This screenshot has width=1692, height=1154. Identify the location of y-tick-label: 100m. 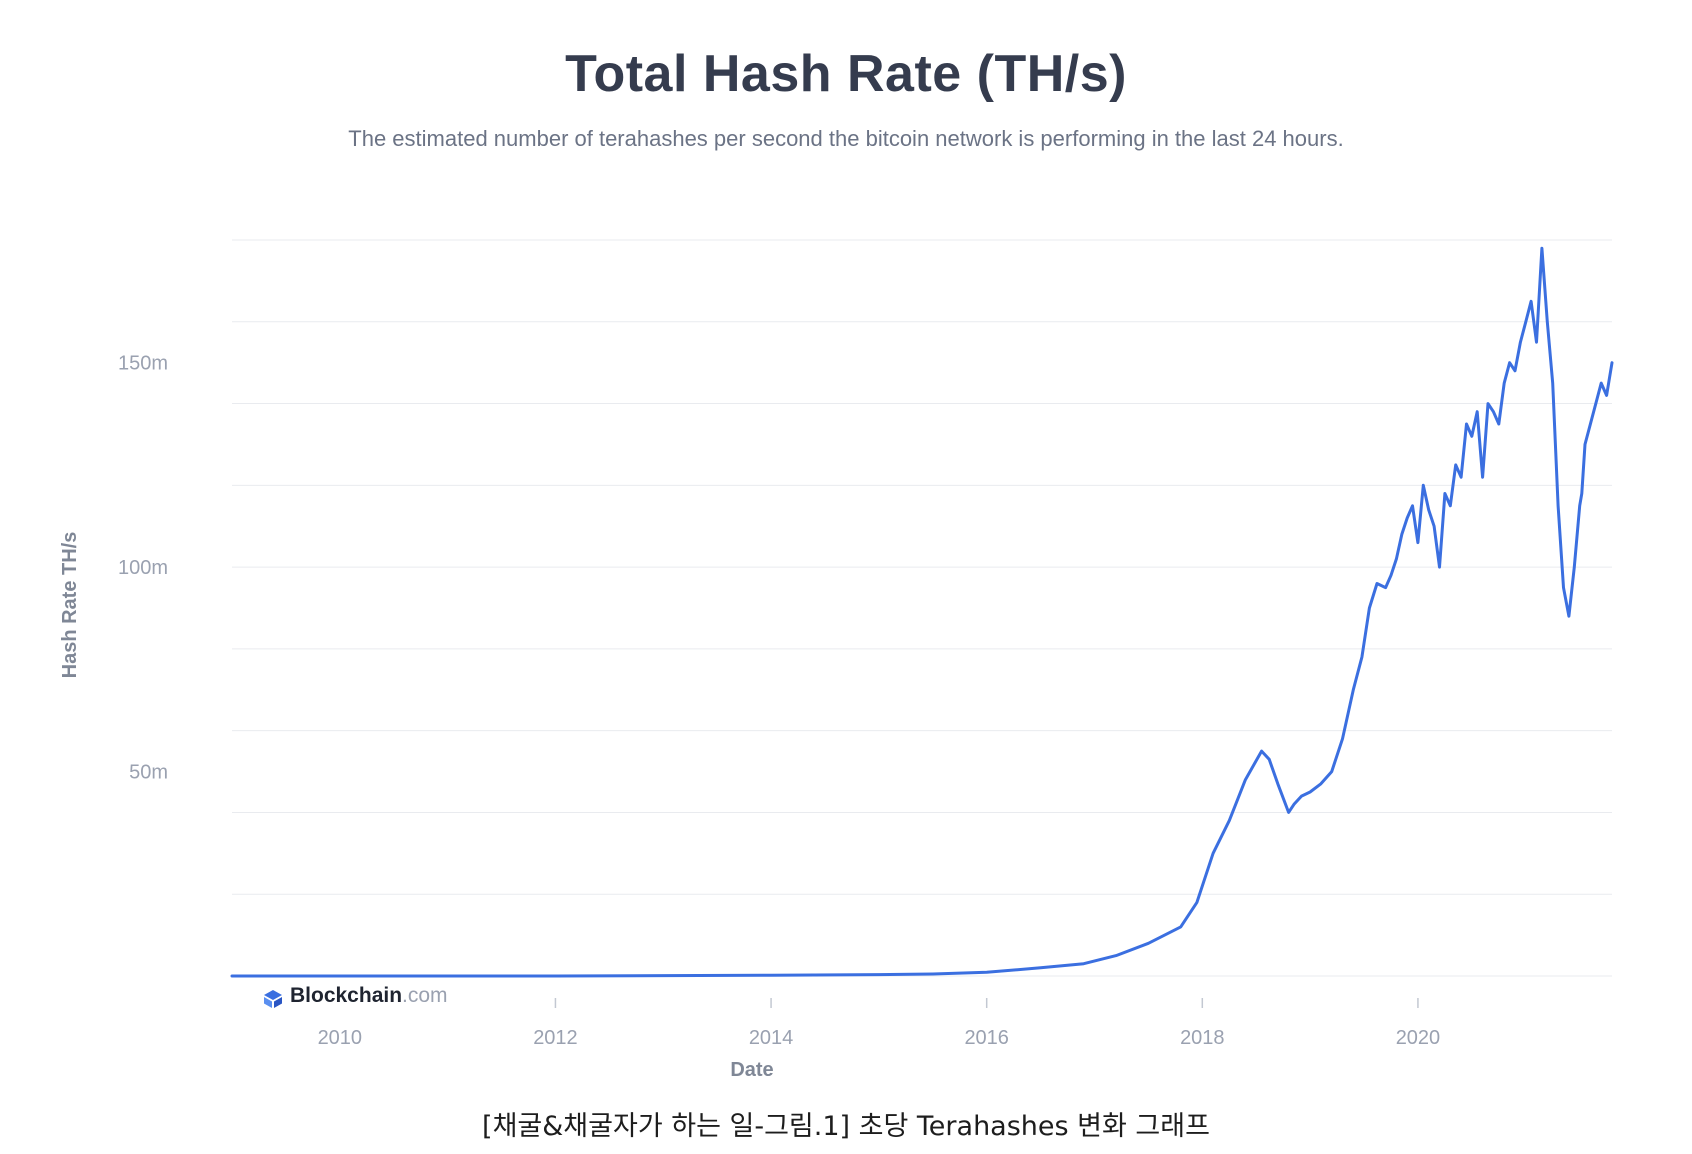
(143, 568).